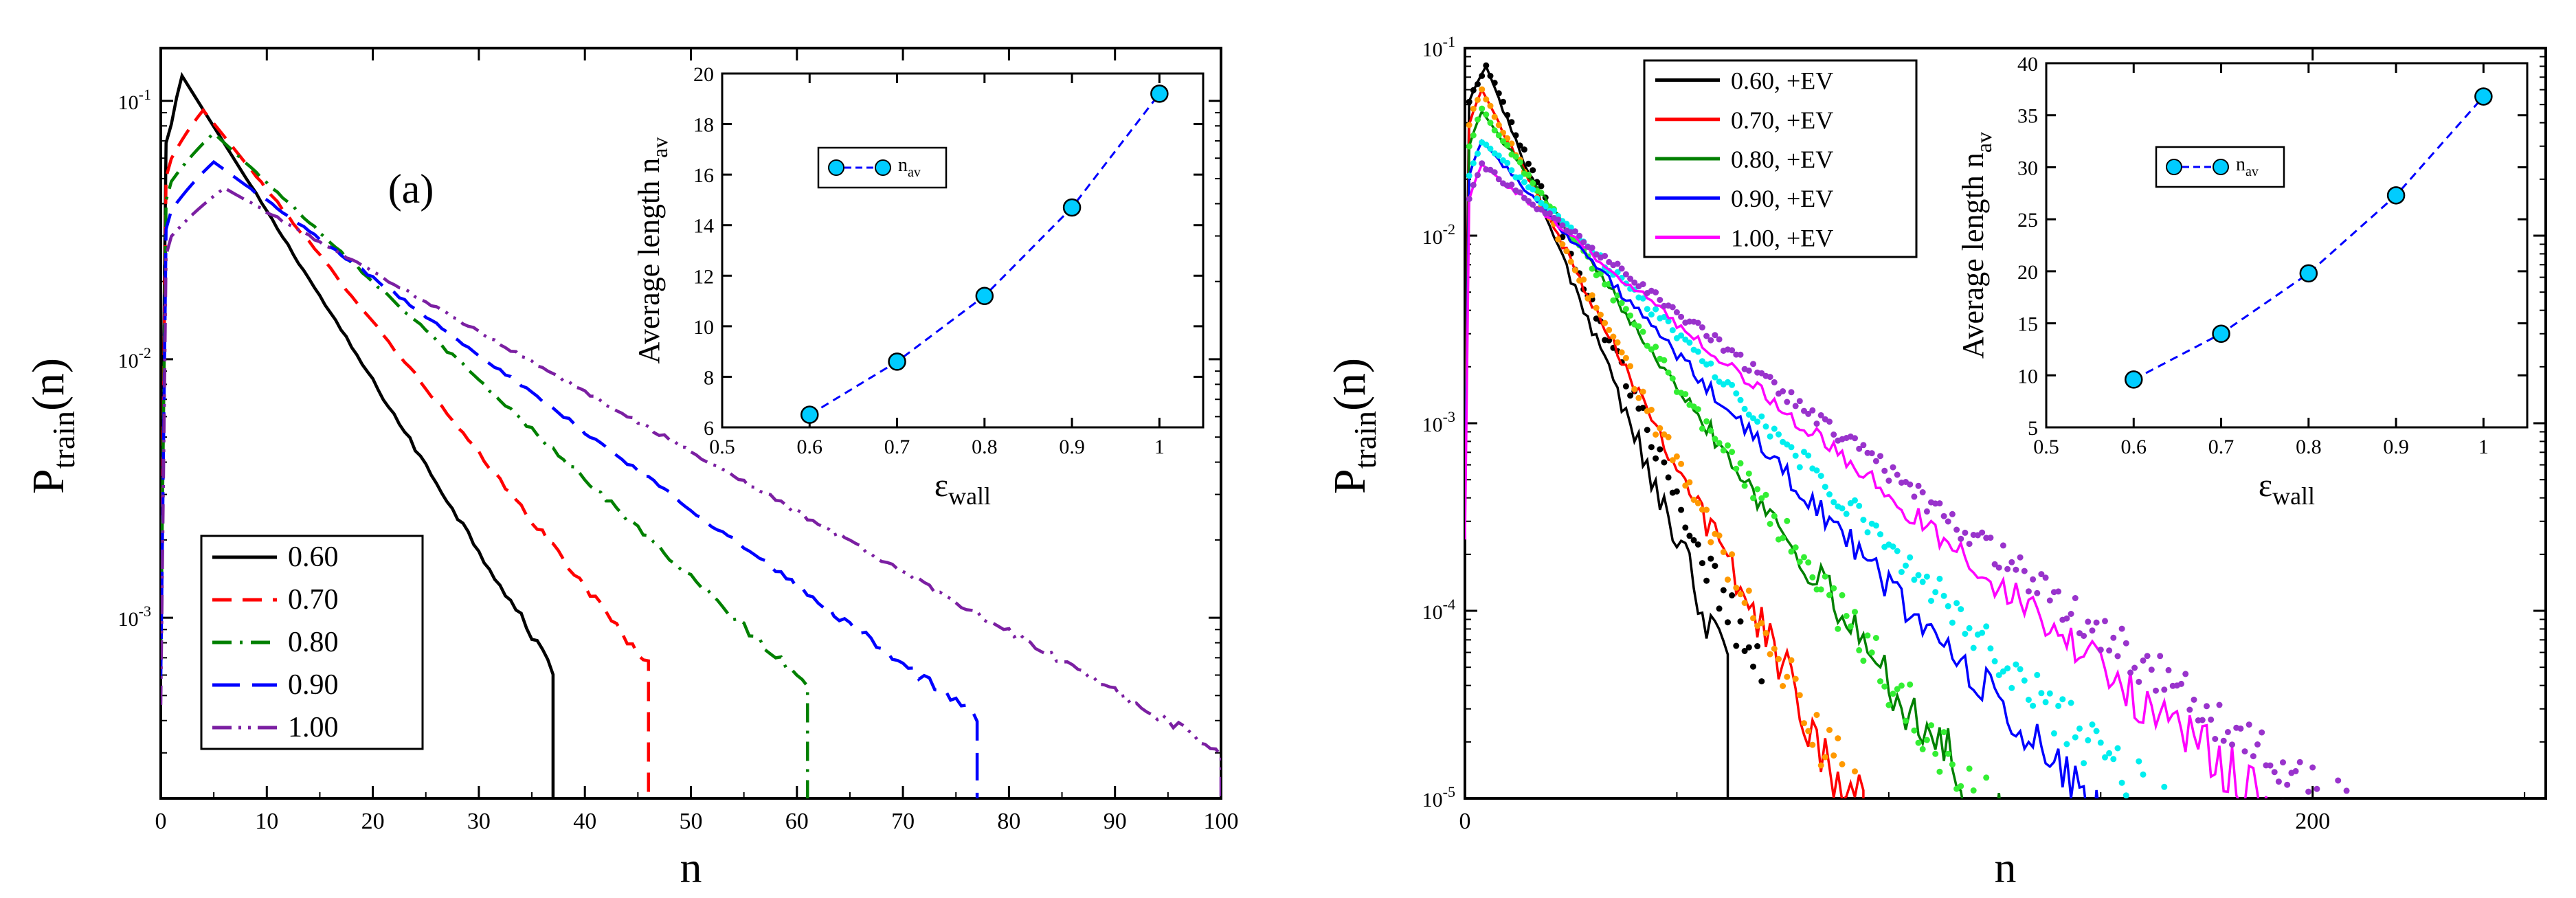  I want to click on y-axis-label-sub: train, so click(63, 440).